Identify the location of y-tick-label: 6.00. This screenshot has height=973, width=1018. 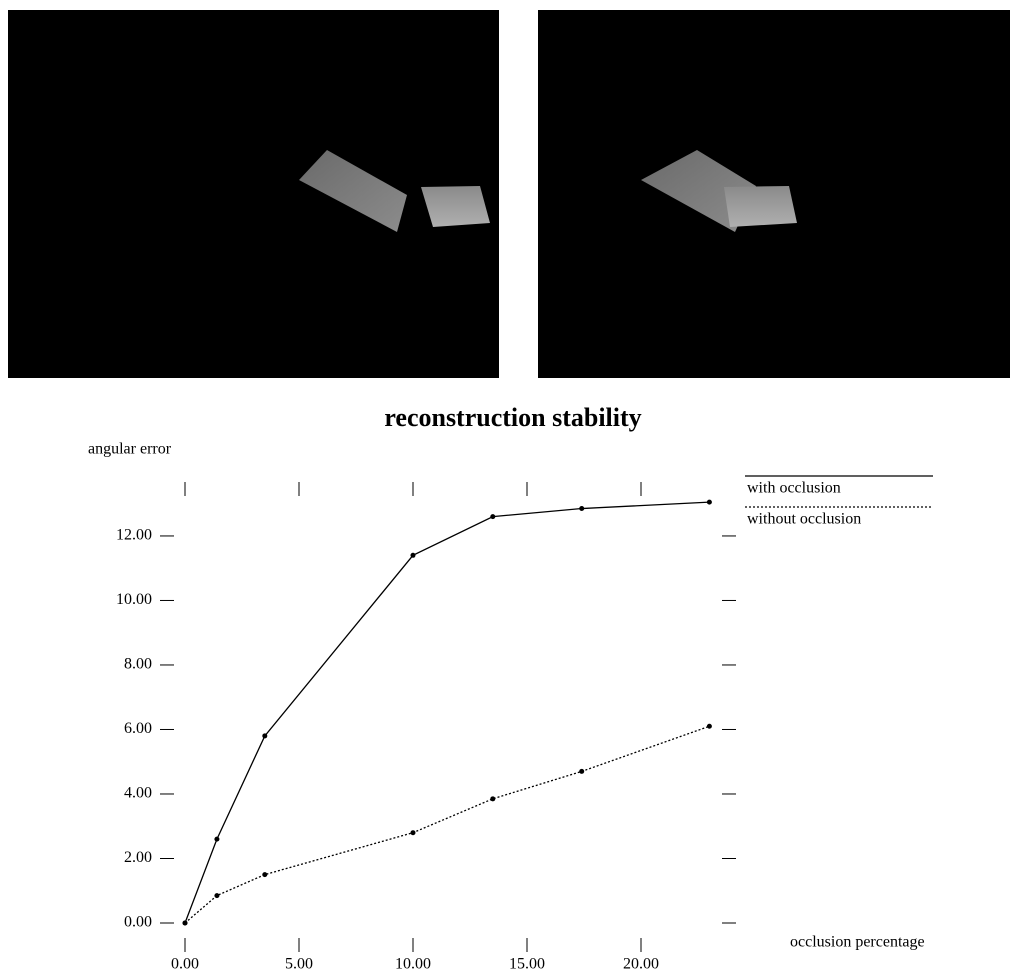
(138, 728).